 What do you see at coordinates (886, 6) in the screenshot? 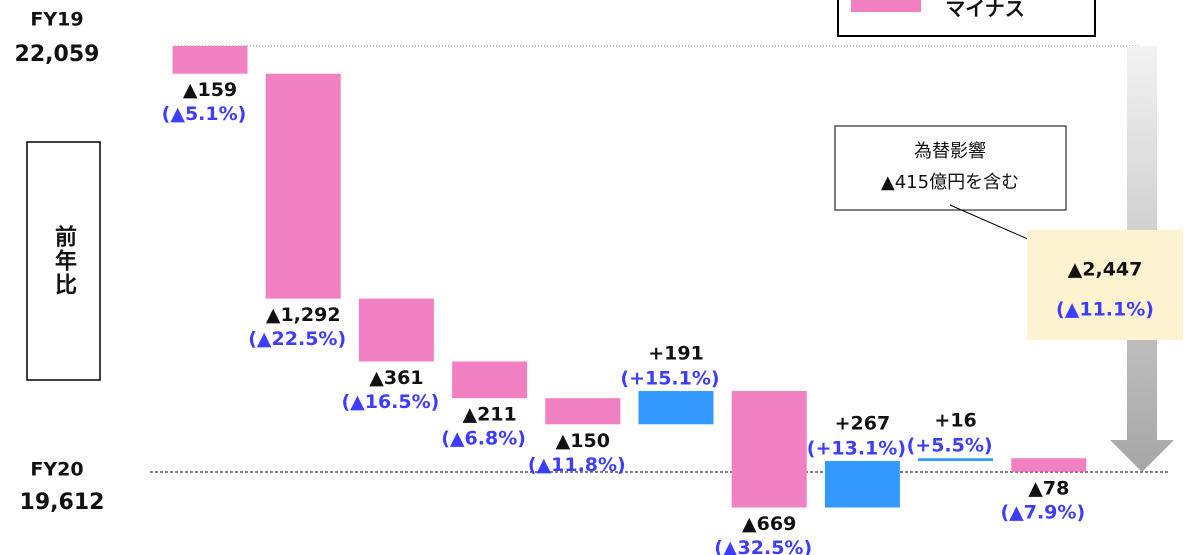
I see `legend-swatch` at bounding box center [886, 6].